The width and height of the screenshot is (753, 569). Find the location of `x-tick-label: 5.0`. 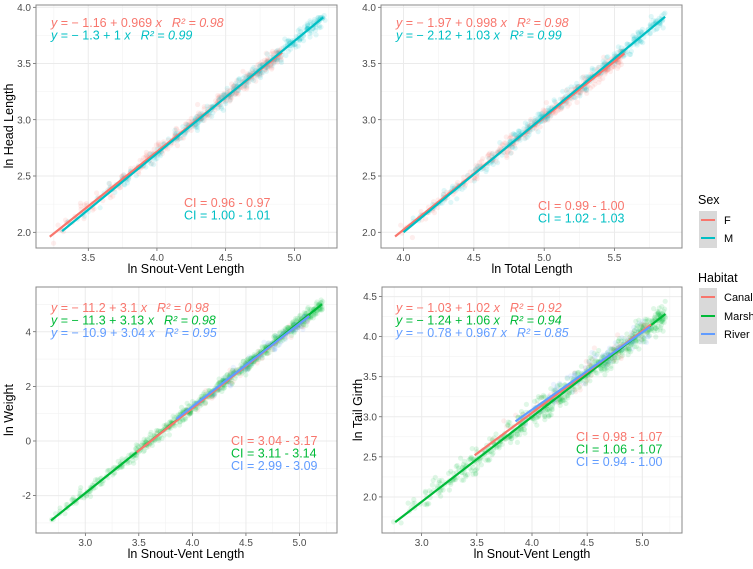

x-tick-label: 5.0 is located at coordinates (642, 543).